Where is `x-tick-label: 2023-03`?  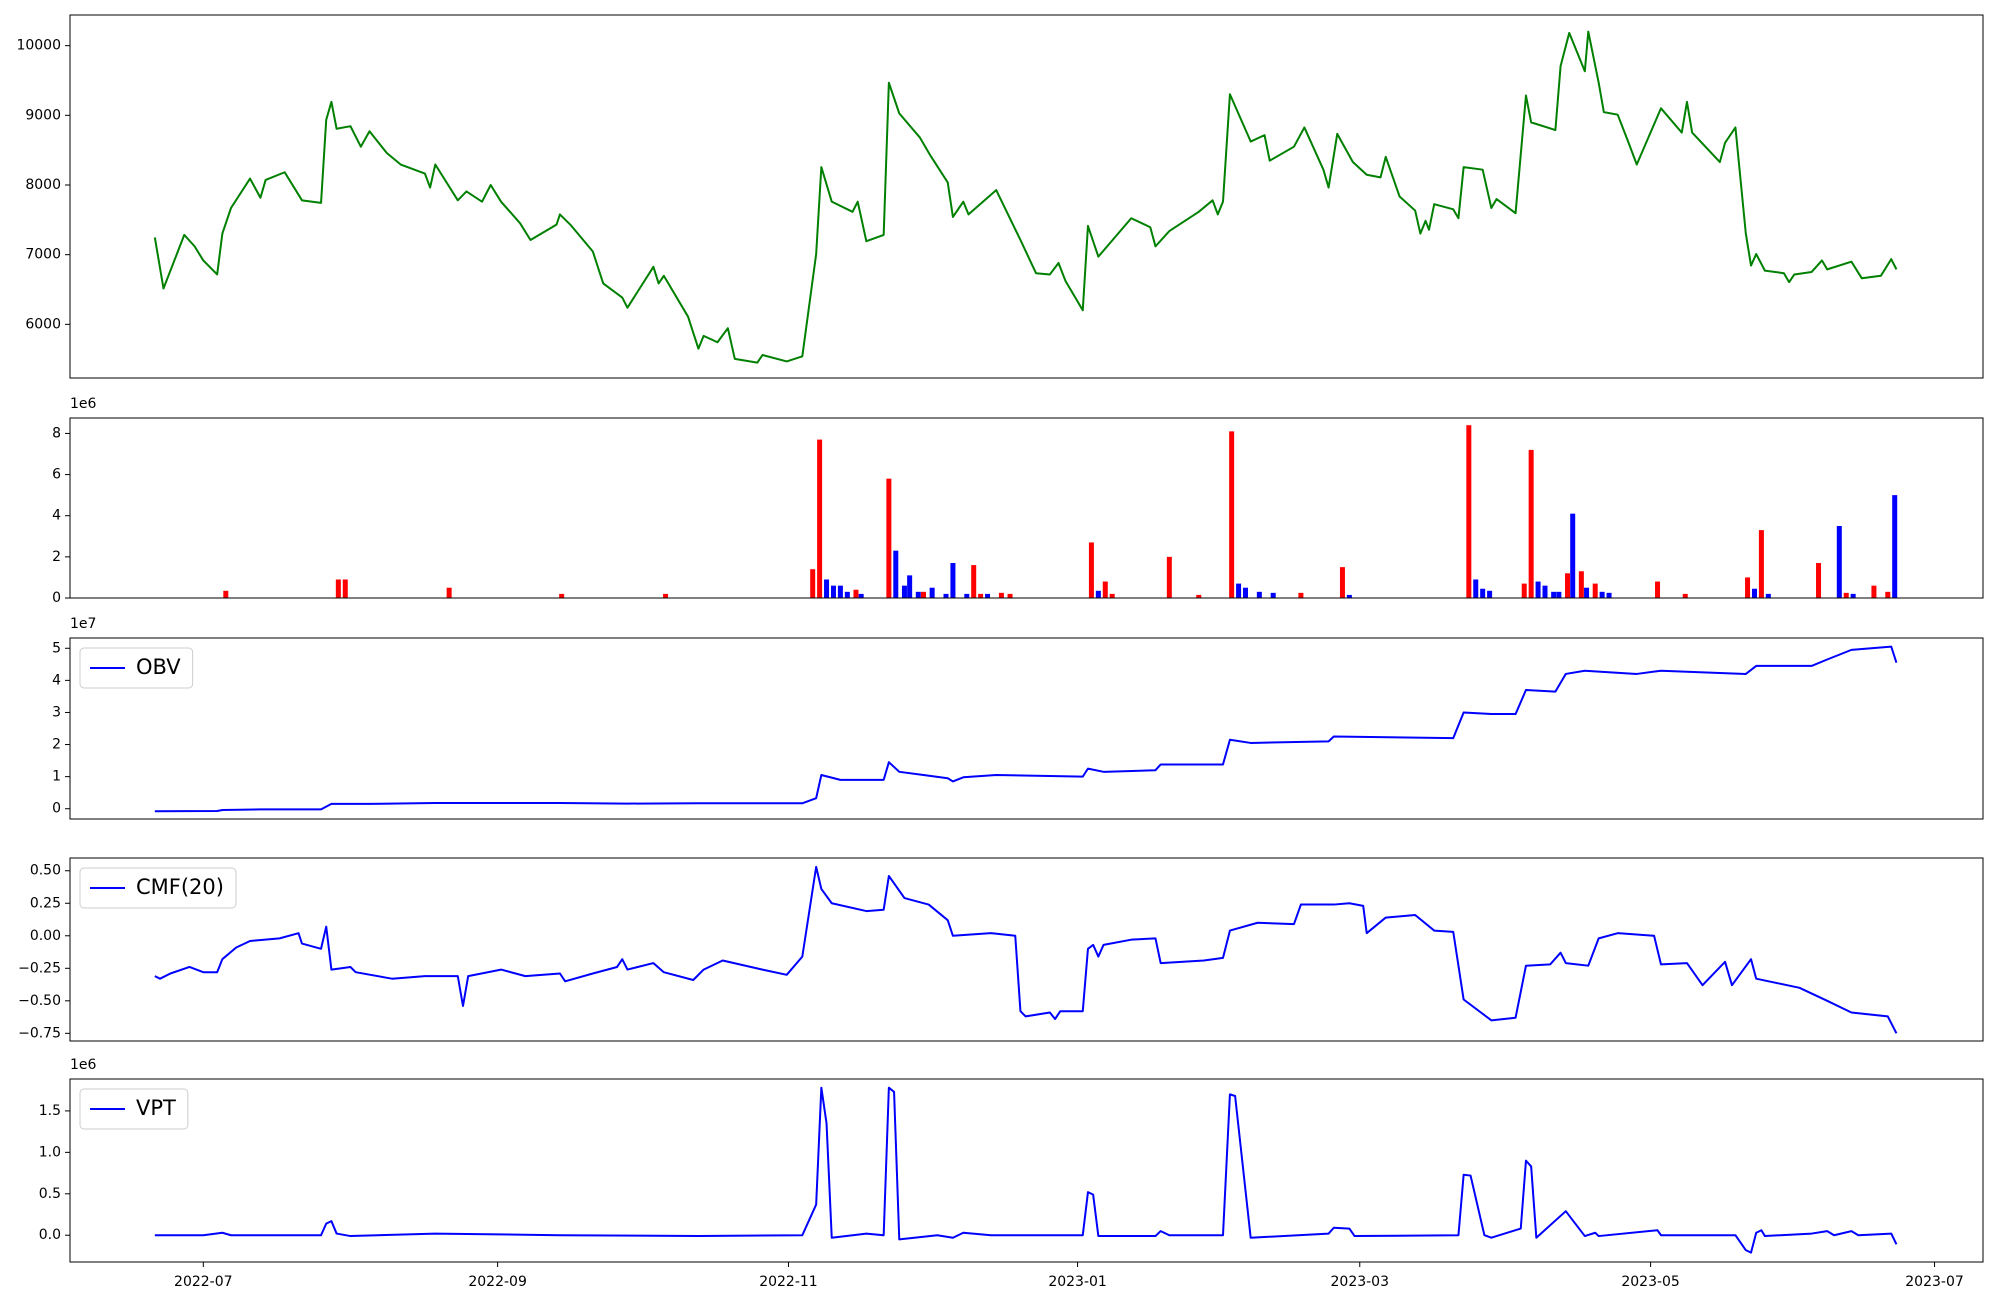
x-tick-label: 2023-03 is located at coordinates (1360, 1282).